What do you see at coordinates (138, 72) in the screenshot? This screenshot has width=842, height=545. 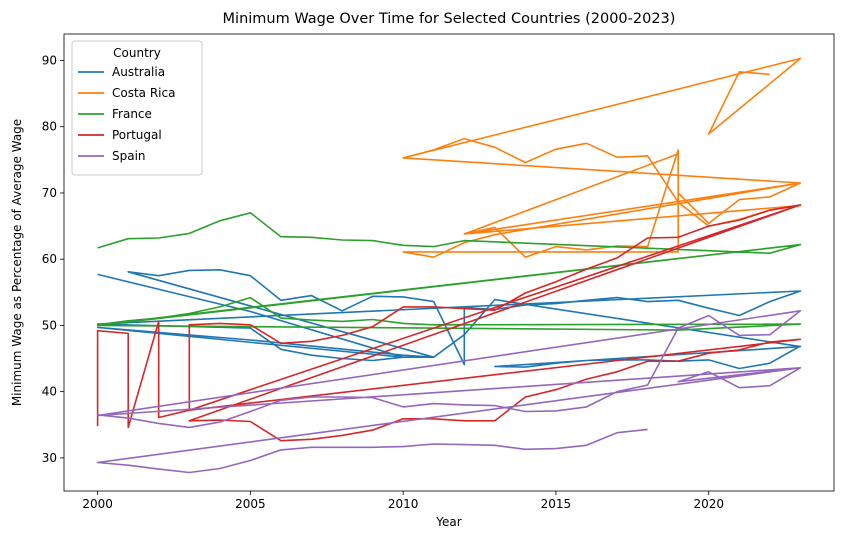 I see `legend-label-australia: Australia` at bounding box center [138, 72].